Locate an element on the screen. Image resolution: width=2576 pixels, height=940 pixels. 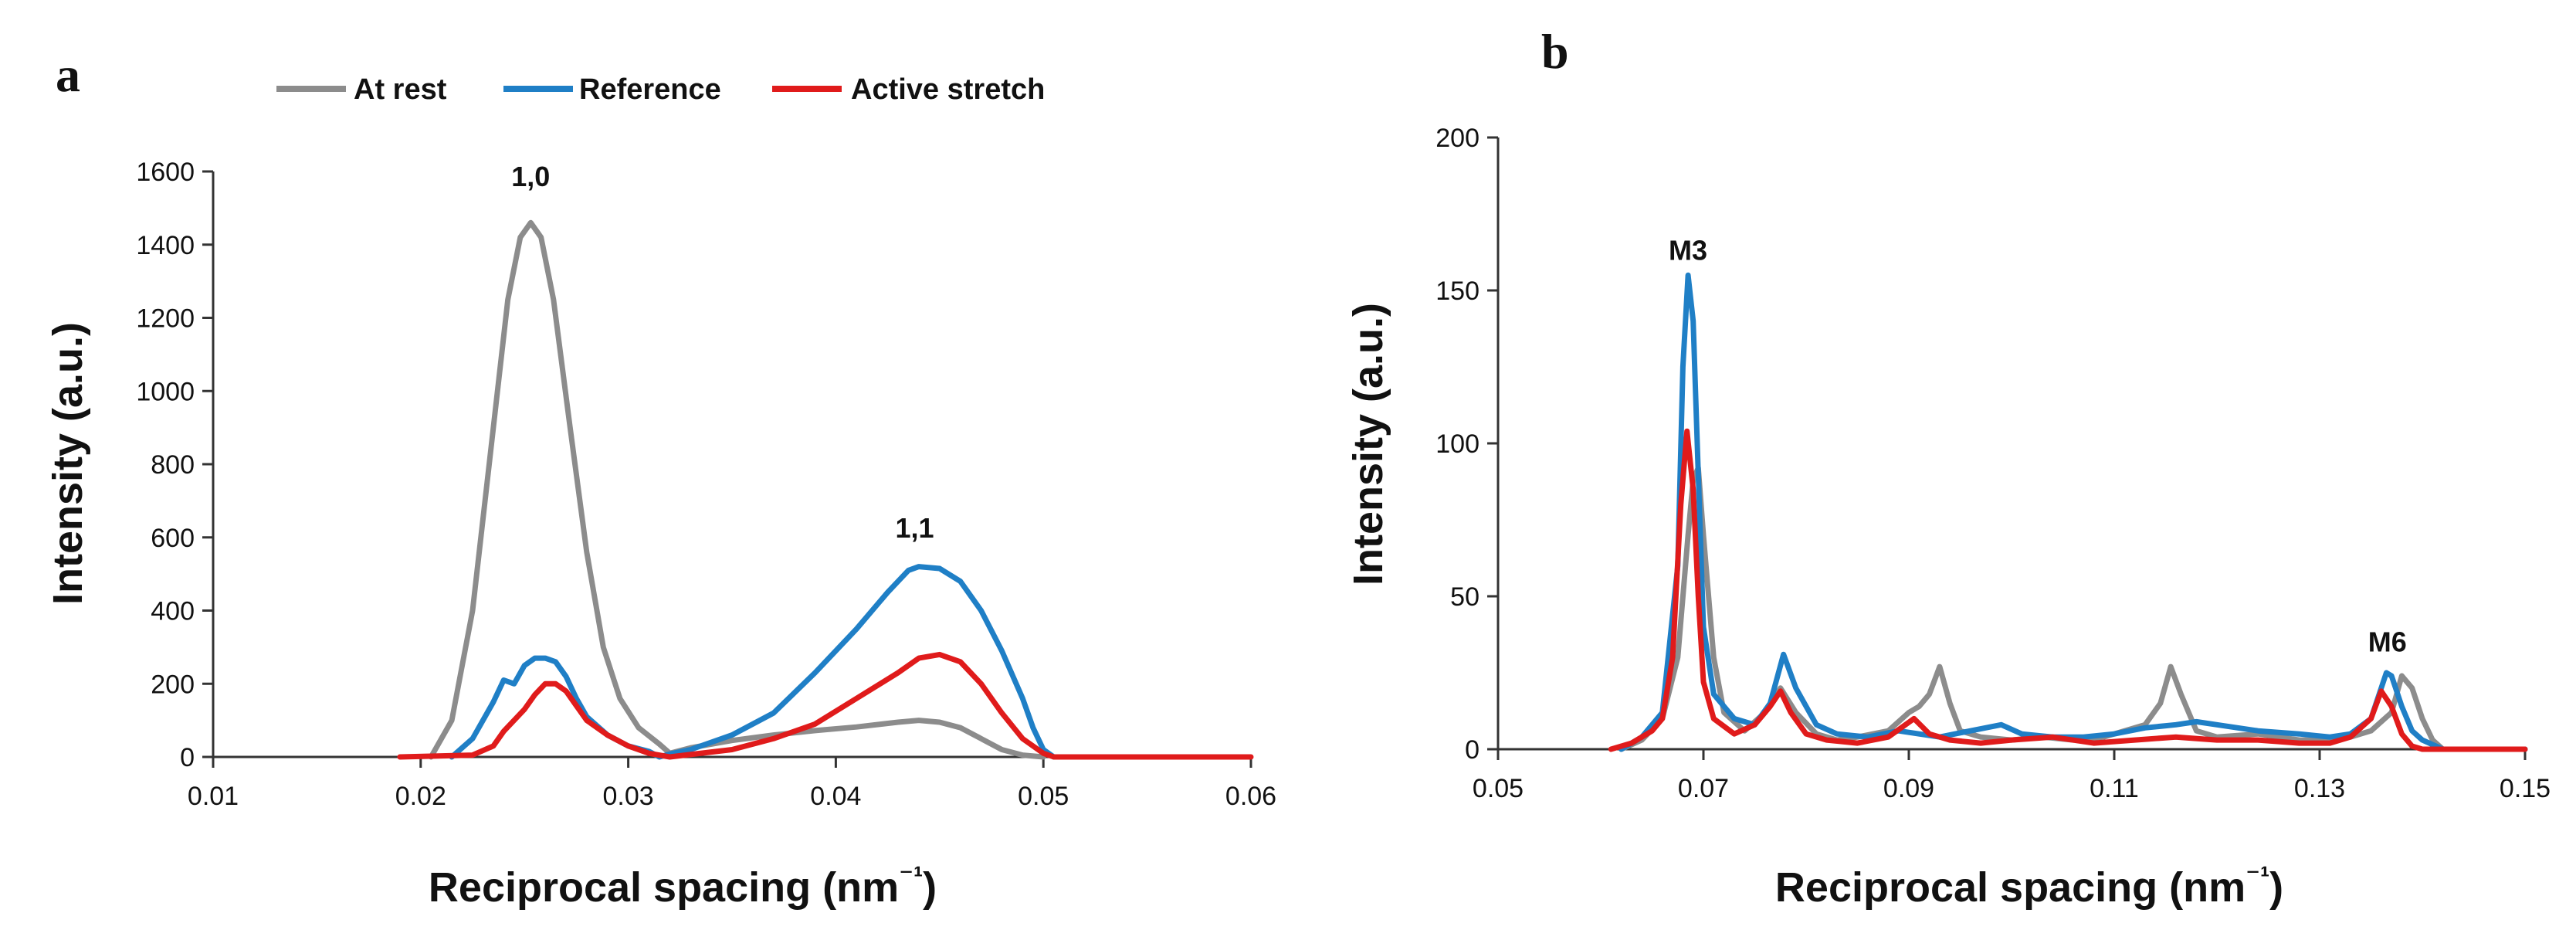
y-axis-title-a: Intensity (a.u.) is located at coordinates (68, 463).